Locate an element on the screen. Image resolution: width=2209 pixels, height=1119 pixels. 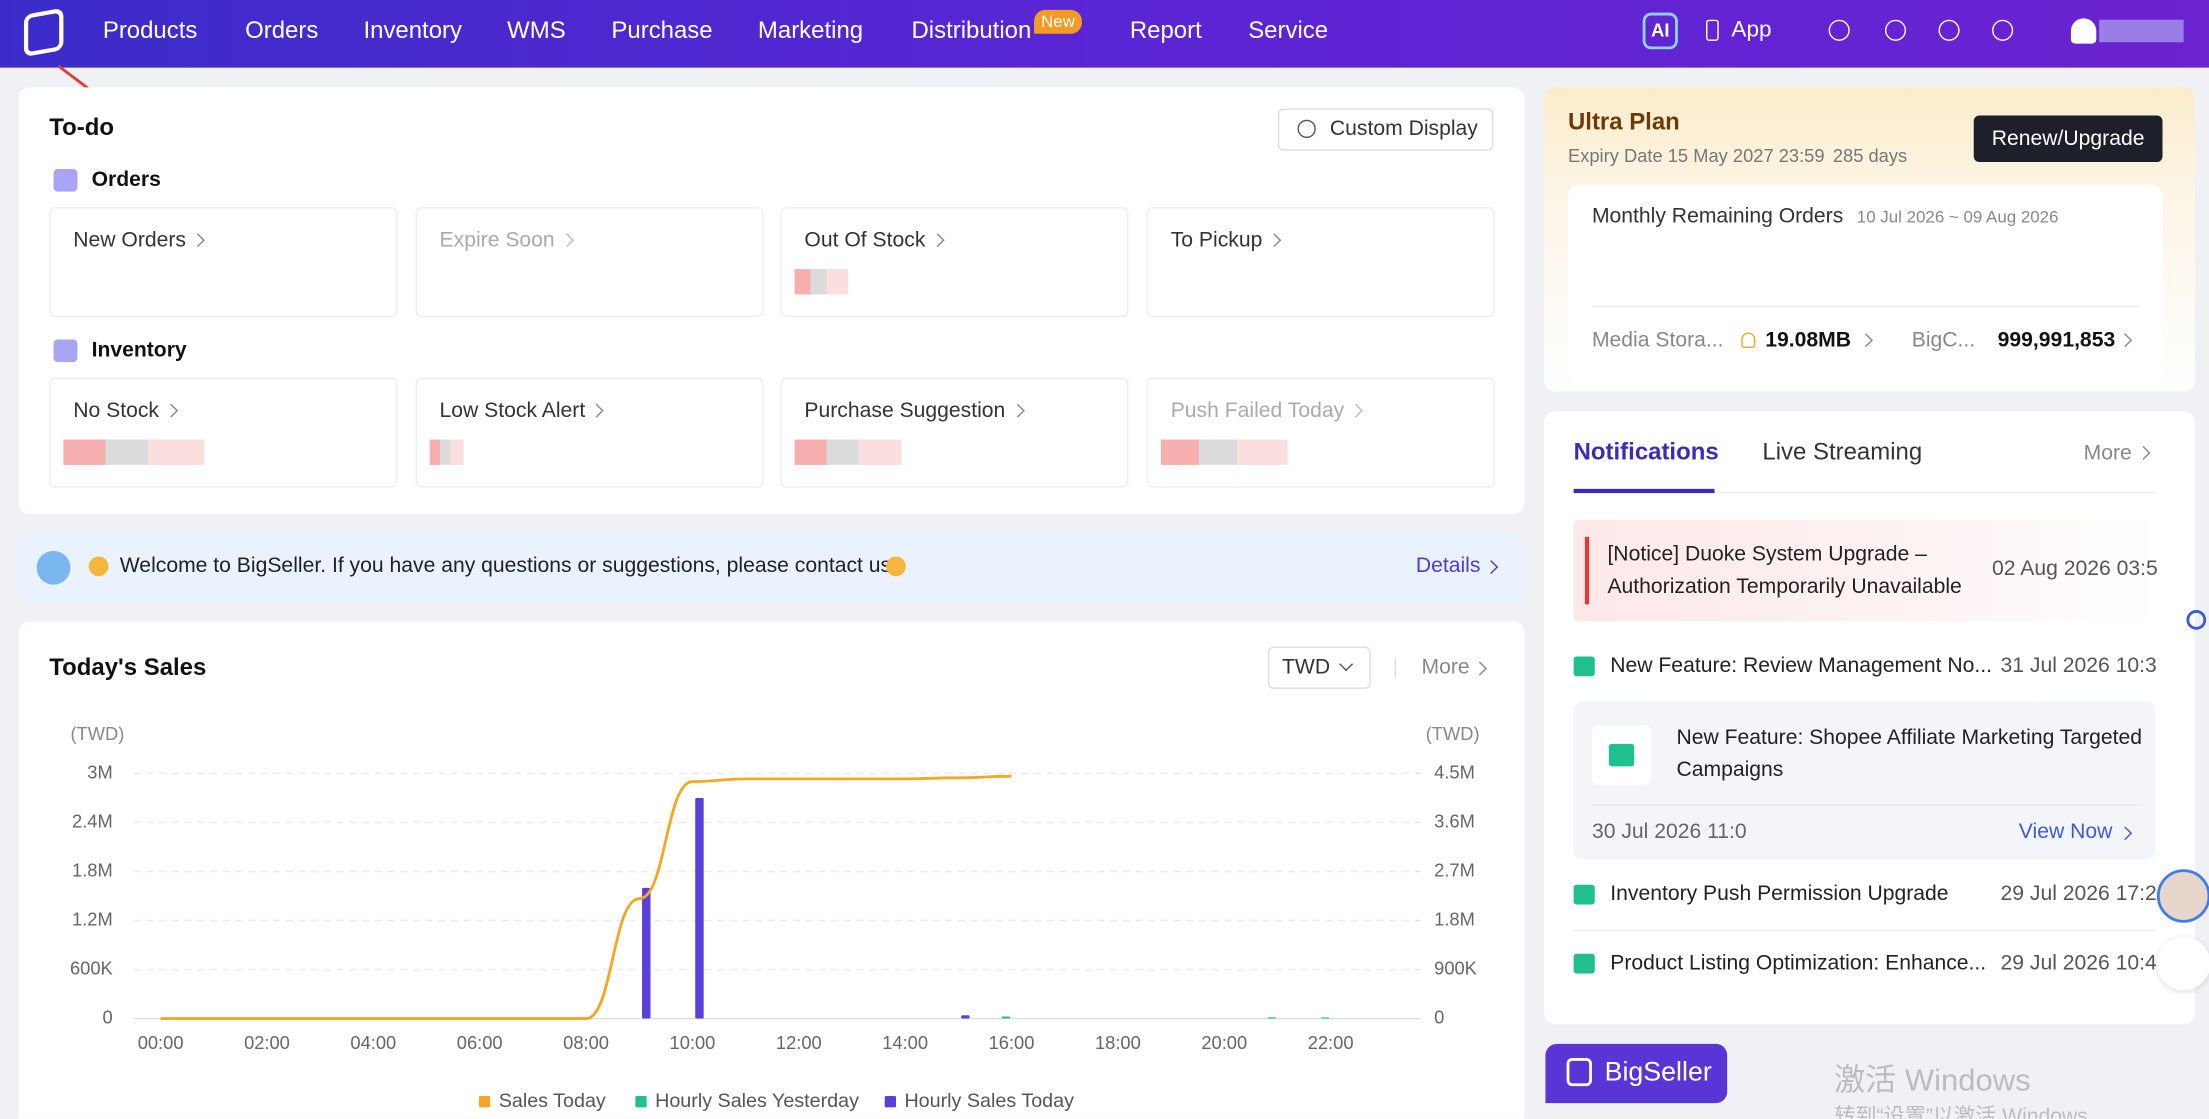
todo-card-title: To Pickup is located at coordinates (1216, 240).